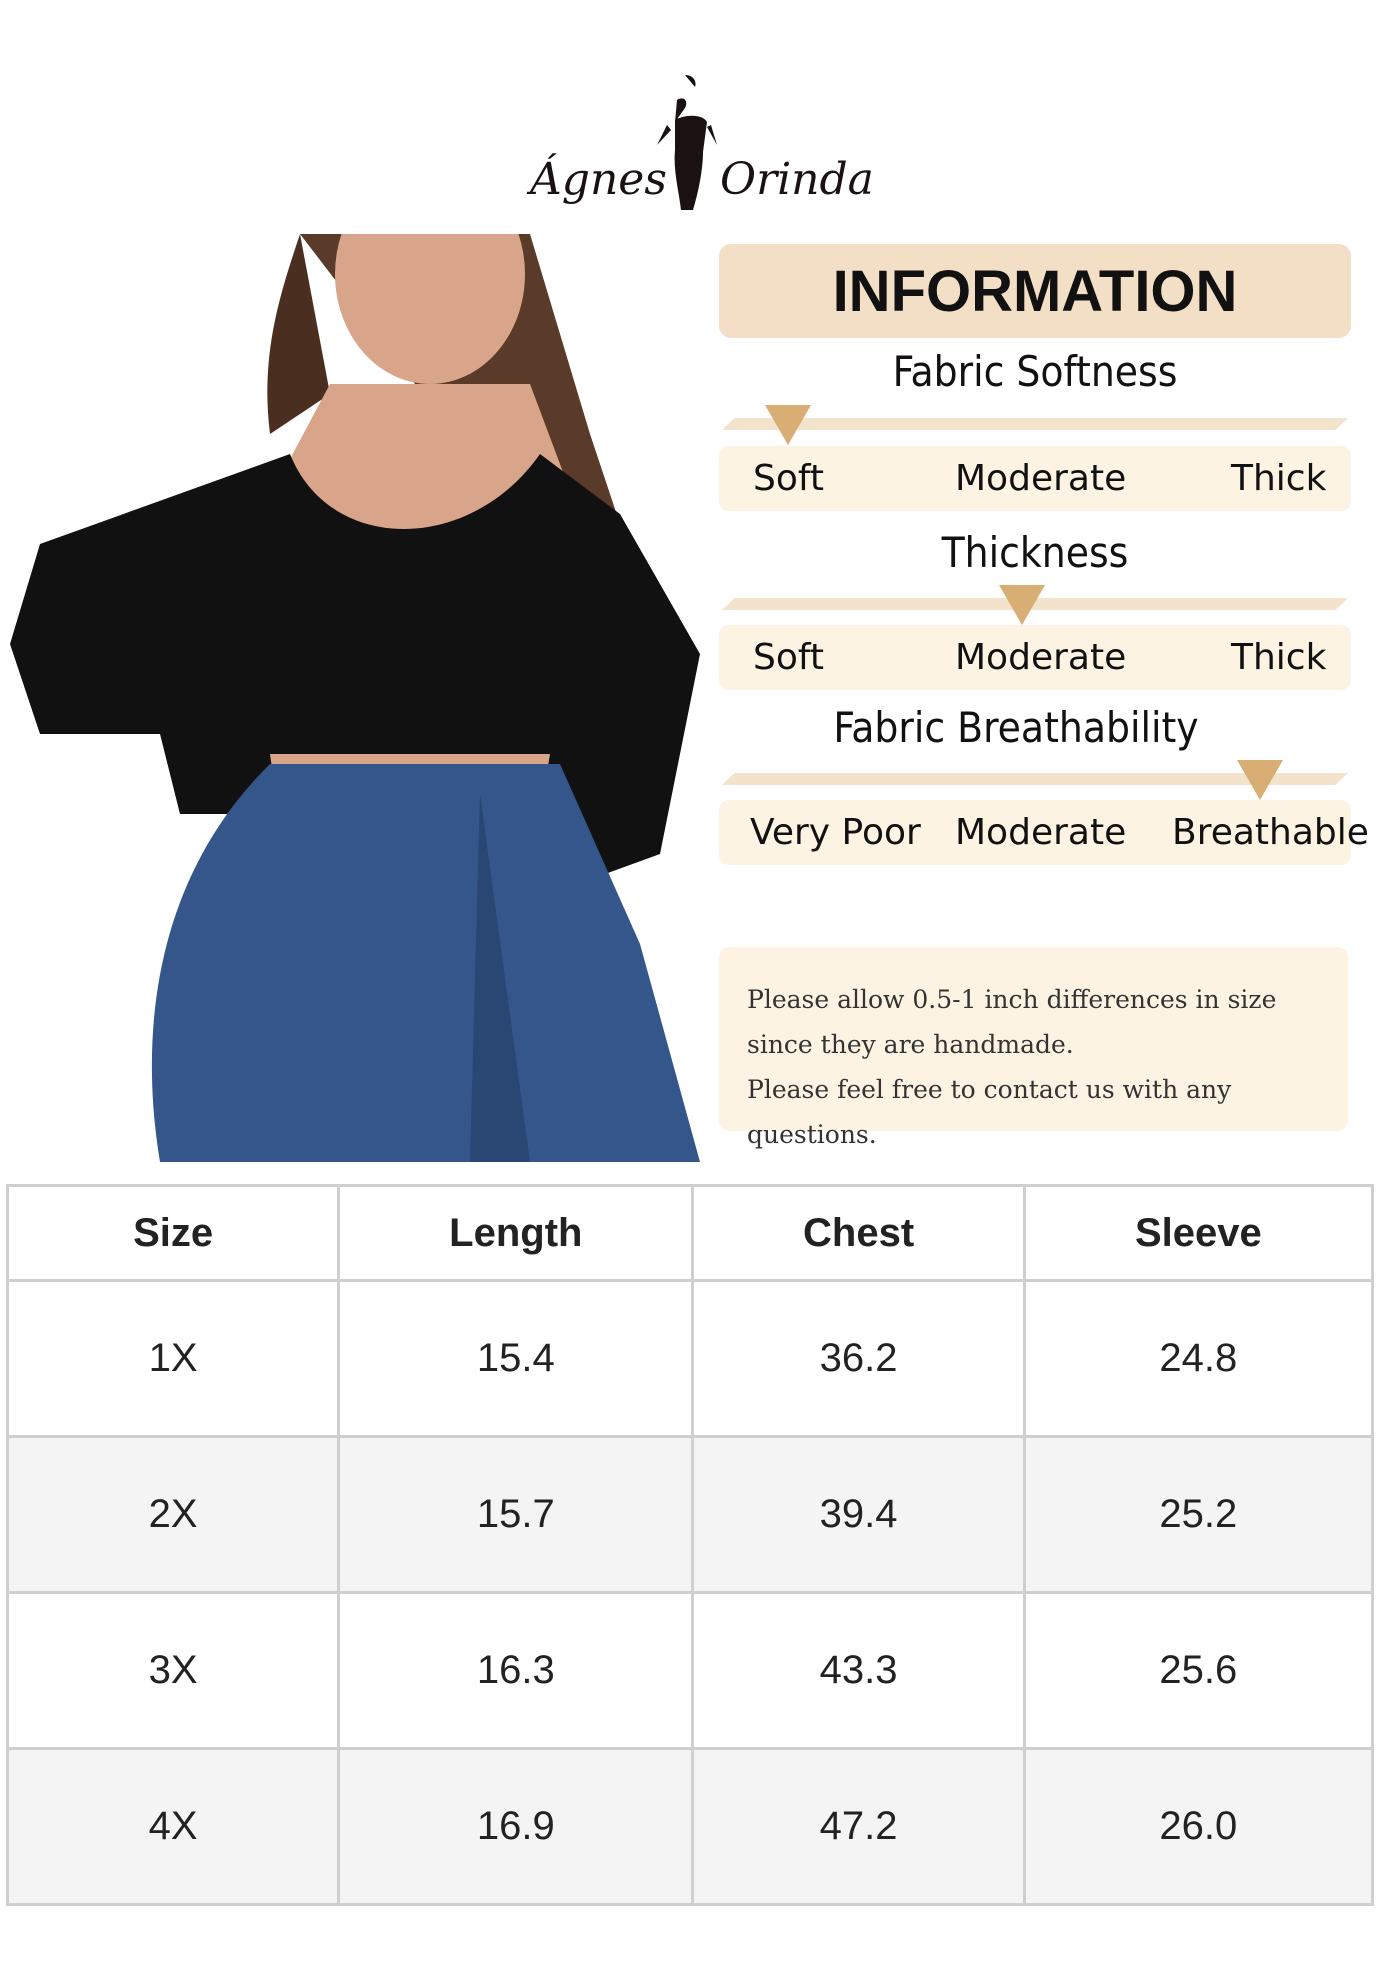 The height and width of the screenshot is (1986, 1380). Describe the element at coordinates (910, 1044) in the screenshot. I see `note-line: since they are handmade.` at that location.